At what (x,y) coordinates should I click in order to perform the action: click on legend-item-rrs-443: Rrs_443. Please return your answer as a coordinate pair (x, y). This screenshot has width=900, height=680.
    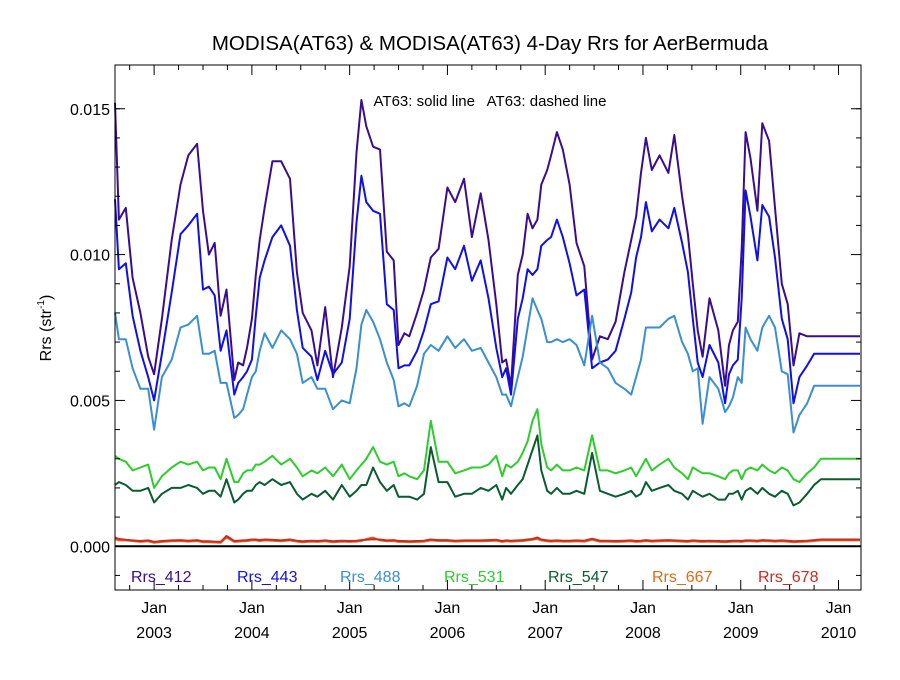
    Looking at the image, I should click on (267, 577).